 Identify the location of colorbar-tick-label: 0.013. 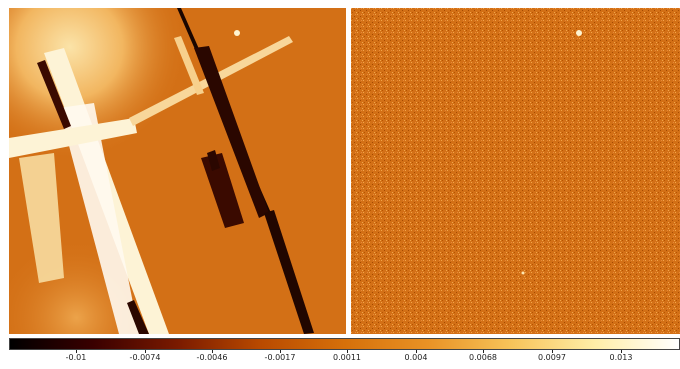
(621, 357).